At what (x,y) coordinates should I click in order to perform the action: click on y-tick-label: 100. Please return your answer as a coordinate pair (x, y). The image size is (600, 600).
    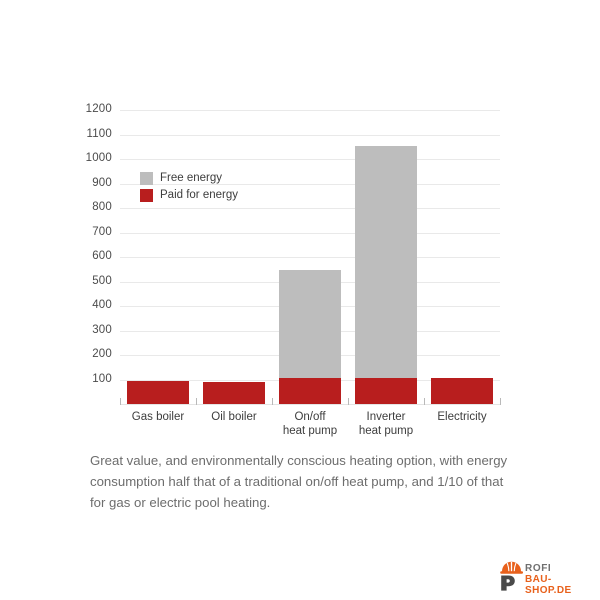
    Looking at the image, I should click on (102, 378).